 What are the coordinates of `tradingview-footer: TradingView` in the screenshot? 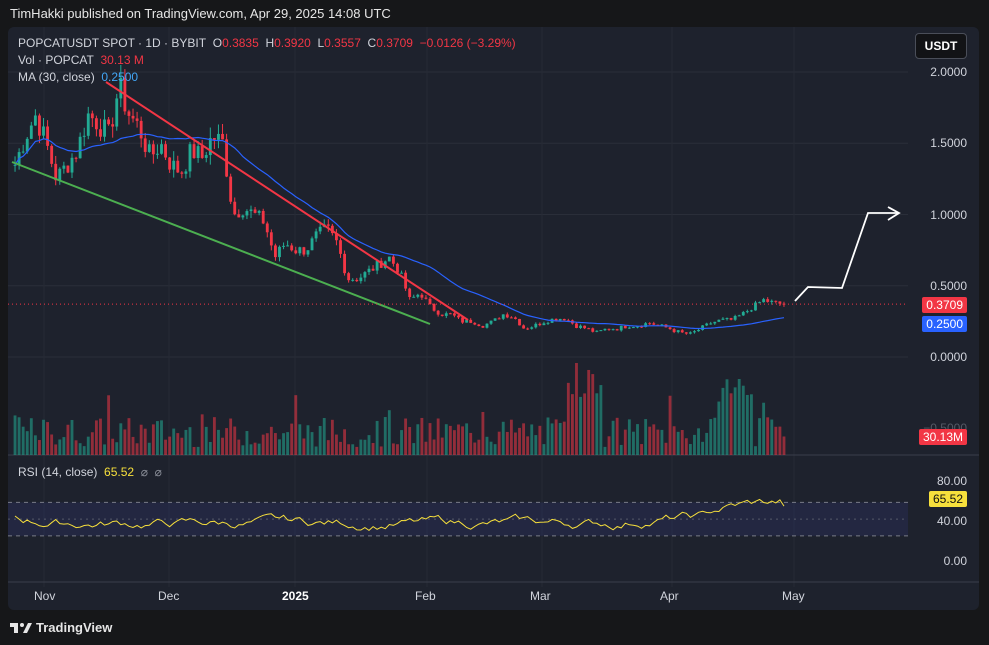 It's located at (61, 627).